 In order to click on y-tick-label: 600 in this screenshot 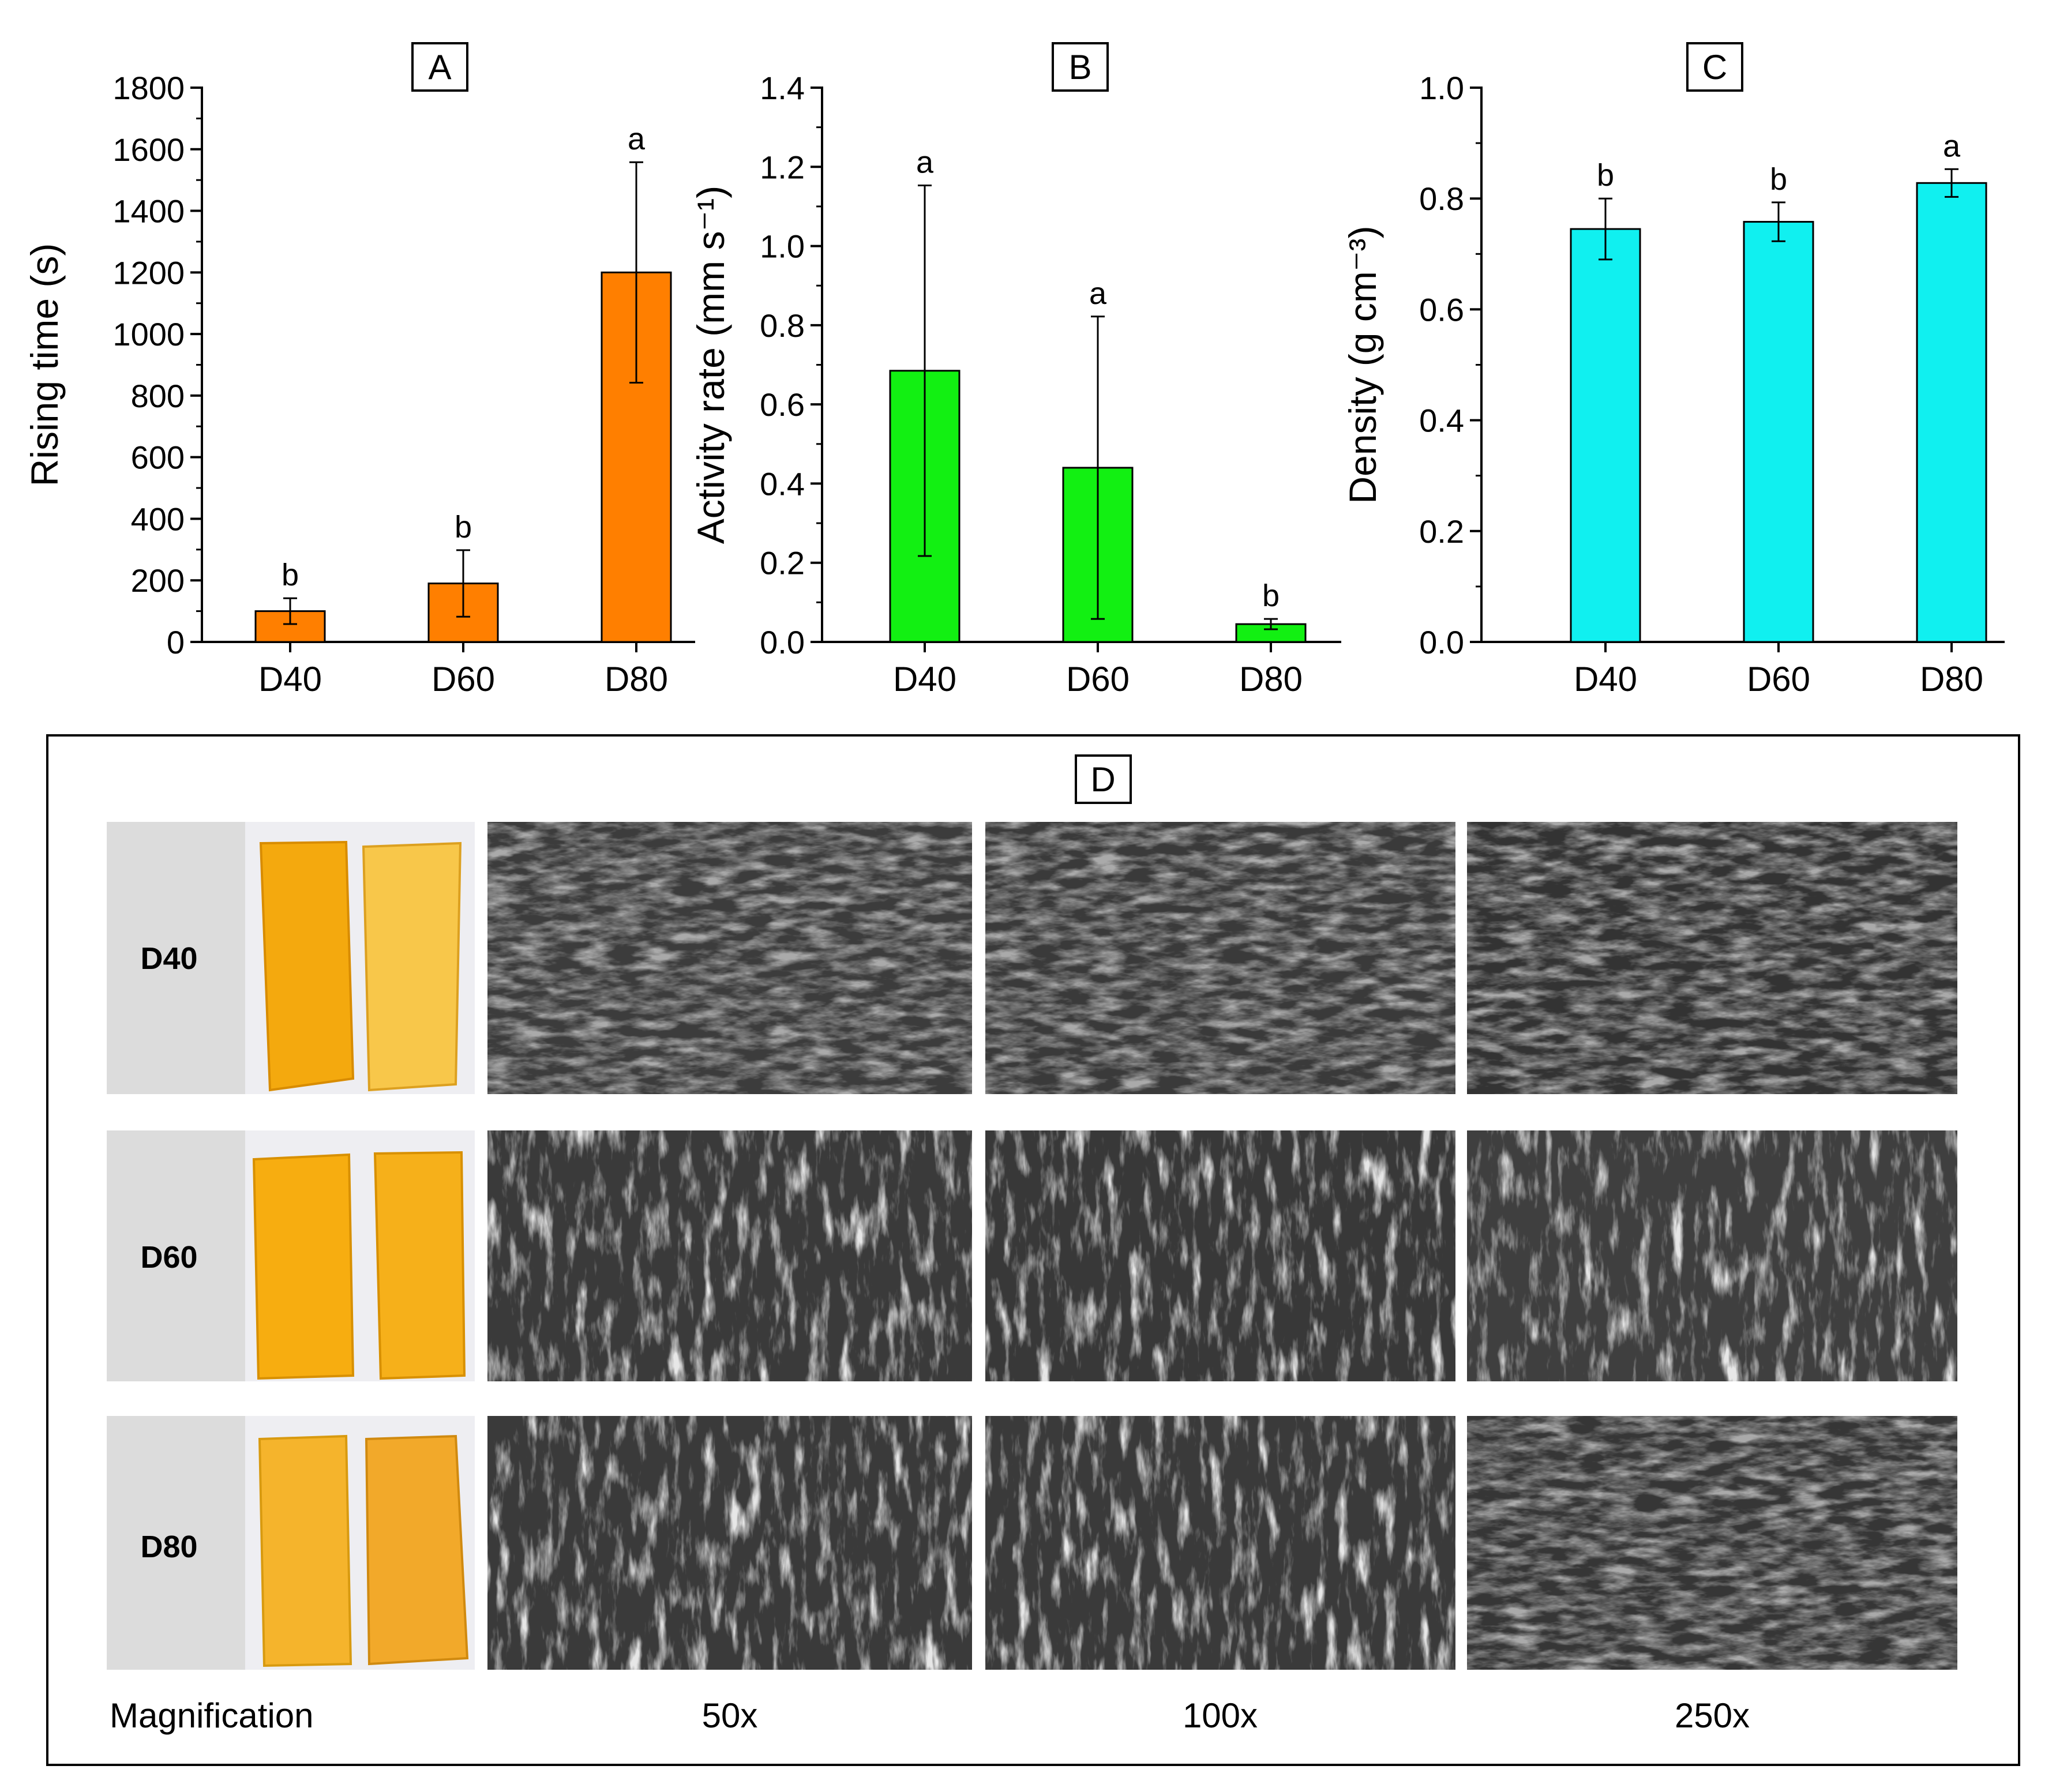, I will do `click(158, 457)`.